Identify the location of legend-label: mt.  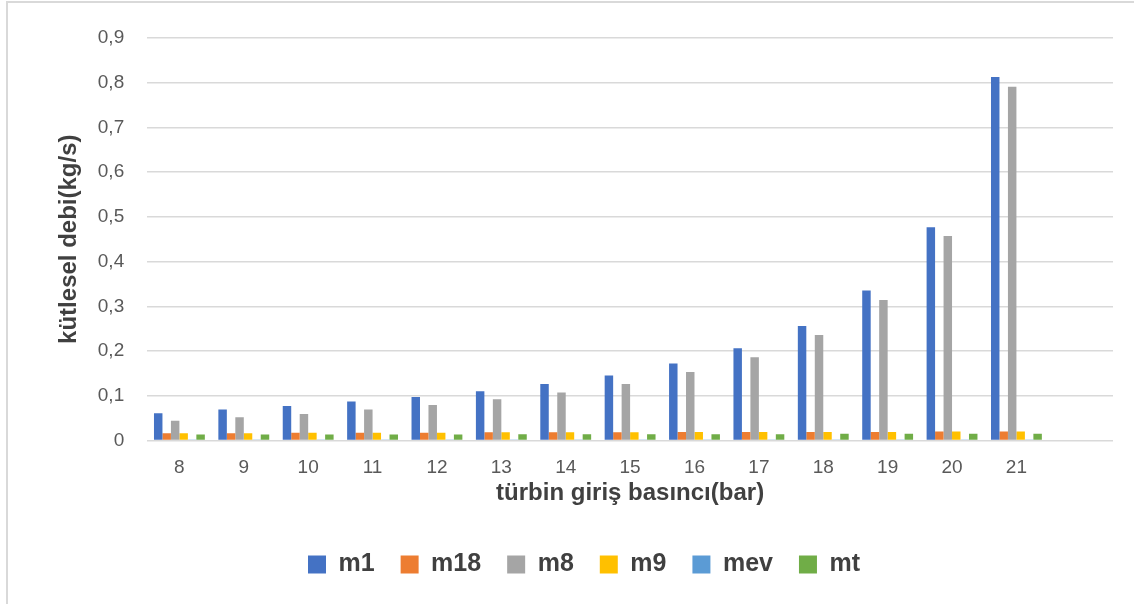
(845, 562).